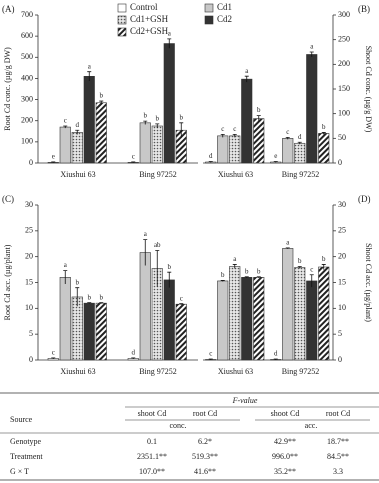 This screenshot has height=483, width=379. What do you see at coordinates (177, 425) in the screenshot?
I see `table-group: conc.` at bounding box center [177, 425].